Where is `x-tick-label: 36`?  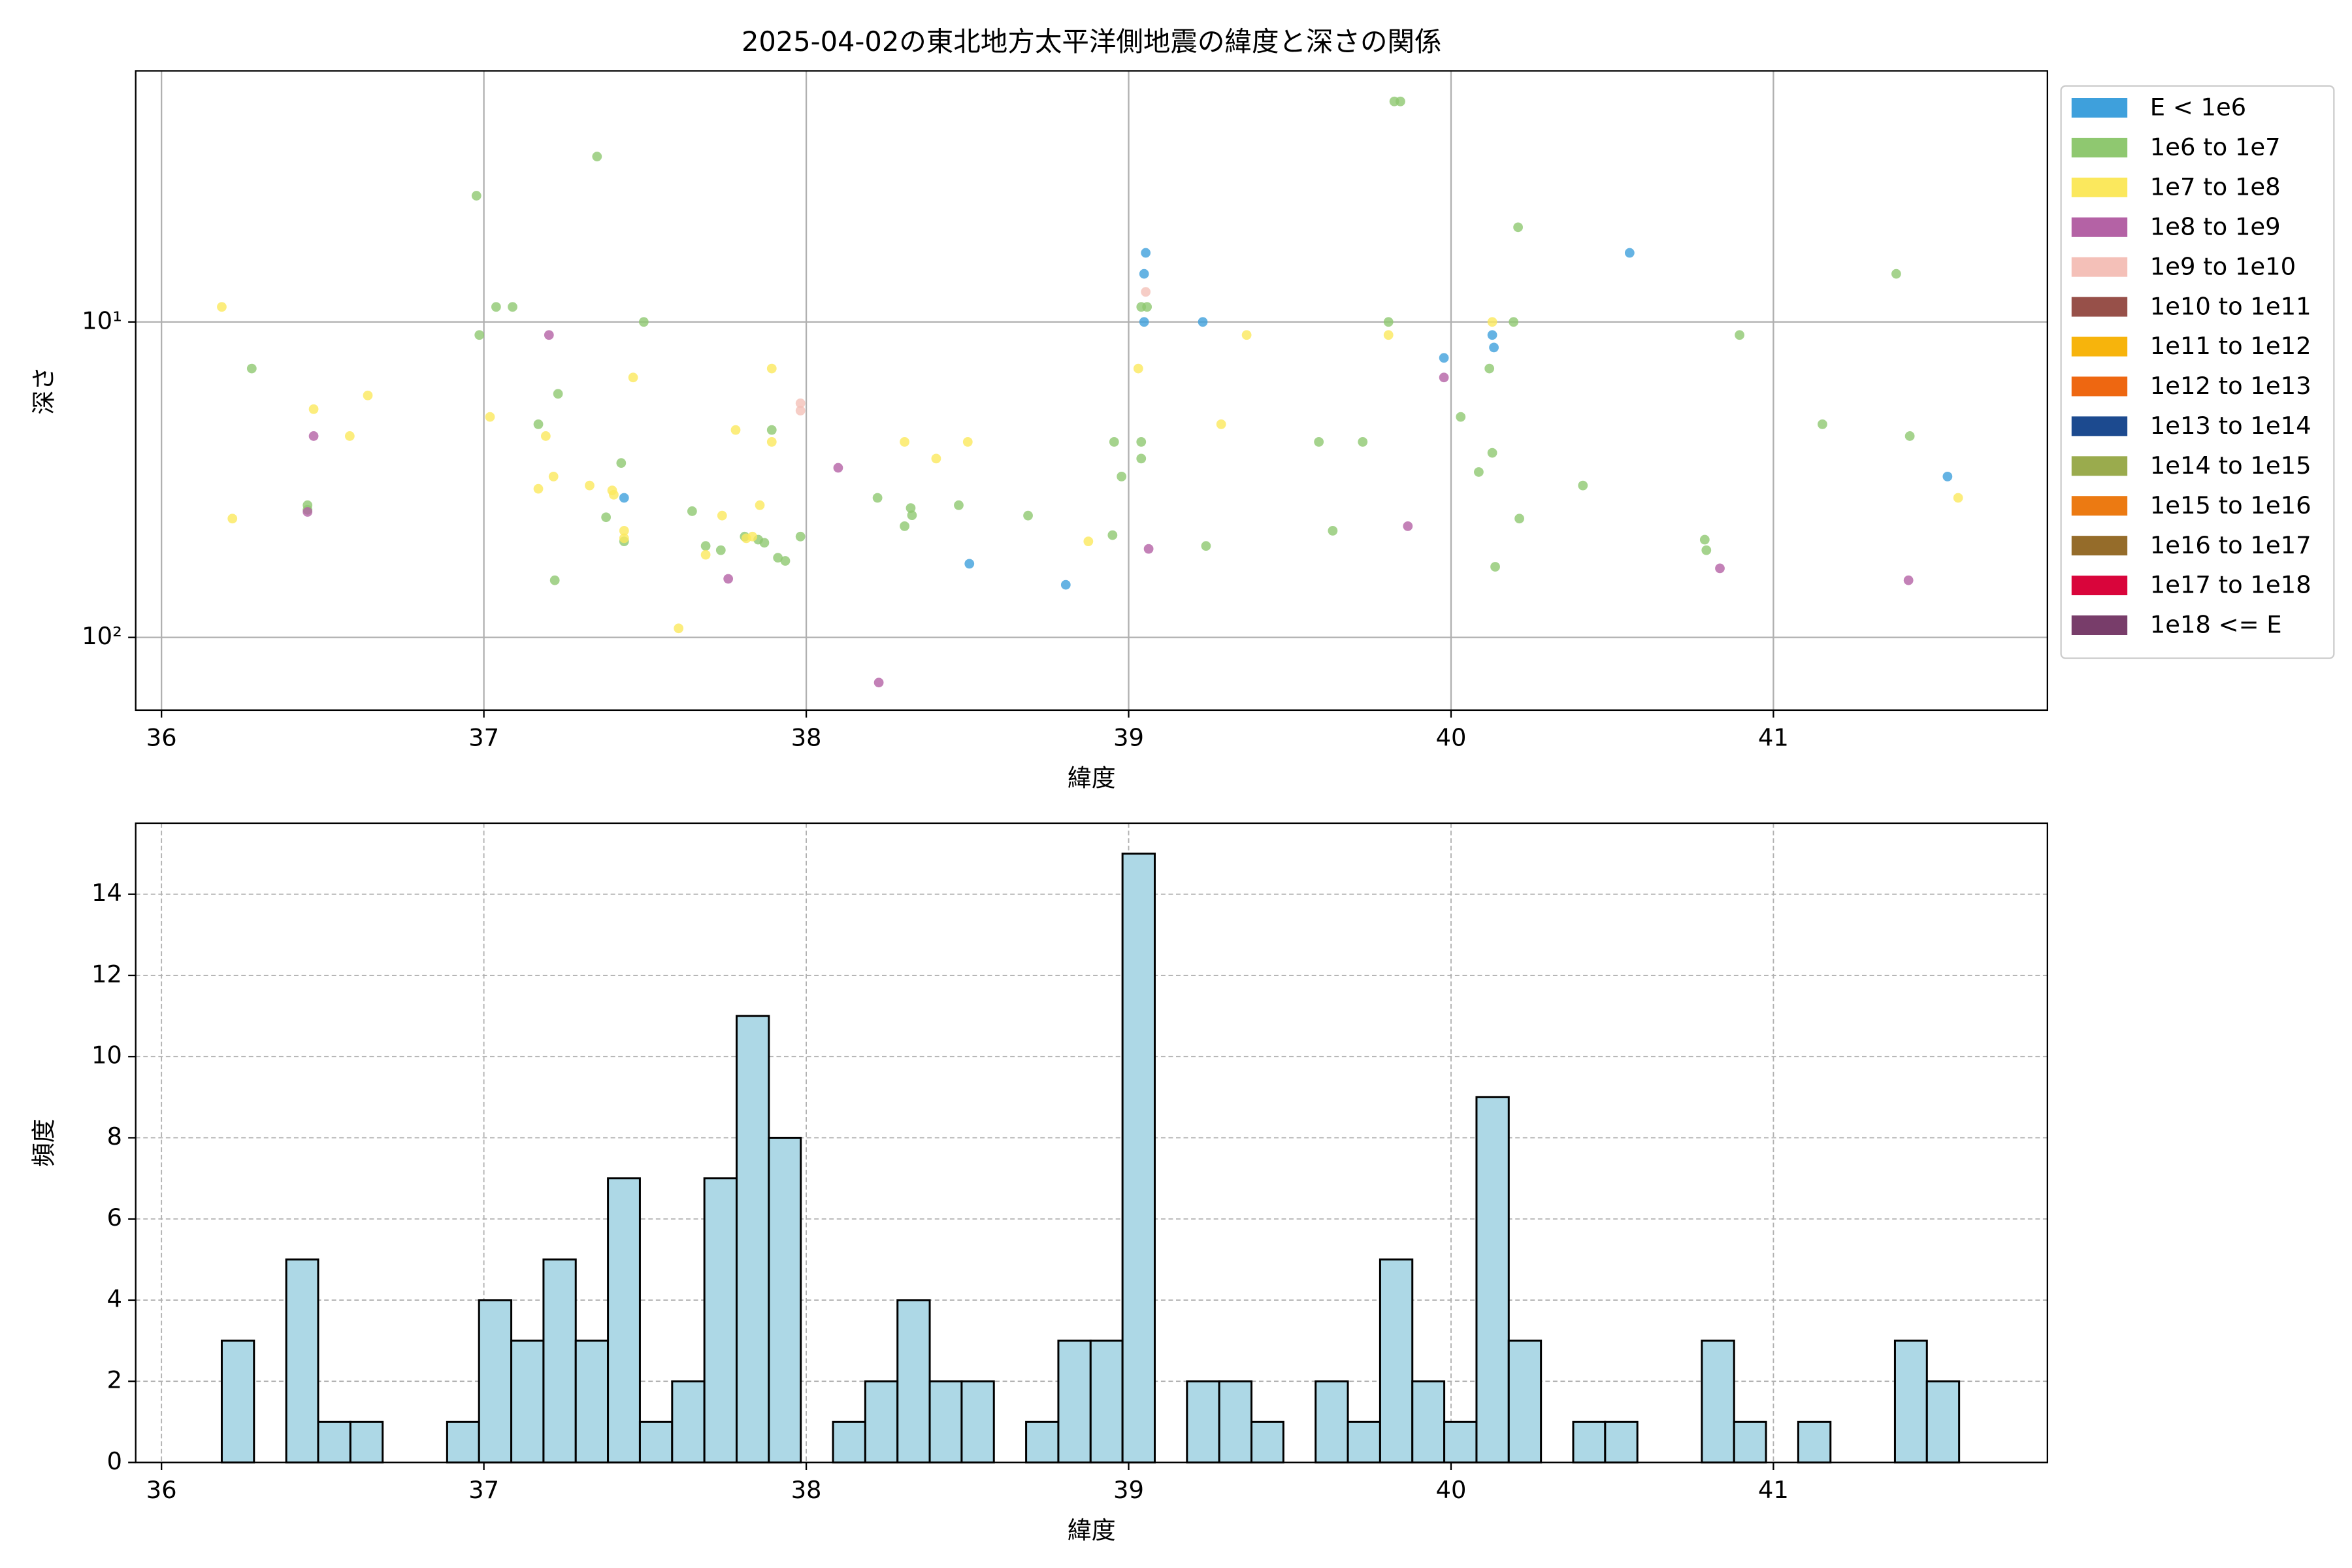 x-tick-label: 36 is located at coordinates (161, 1490).